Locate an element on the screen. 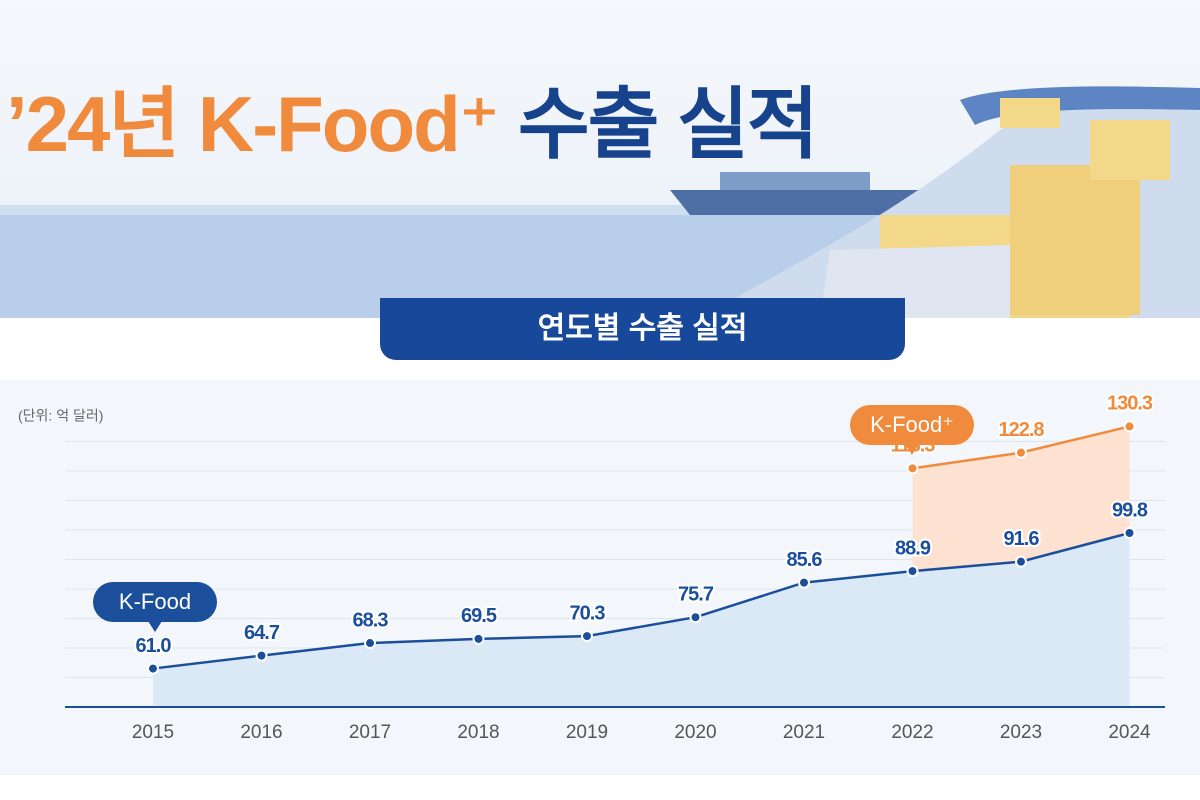 Image resolution: width=1200 pixels, height=800 pixels. truck-far is located at coordinates (1130, 150).